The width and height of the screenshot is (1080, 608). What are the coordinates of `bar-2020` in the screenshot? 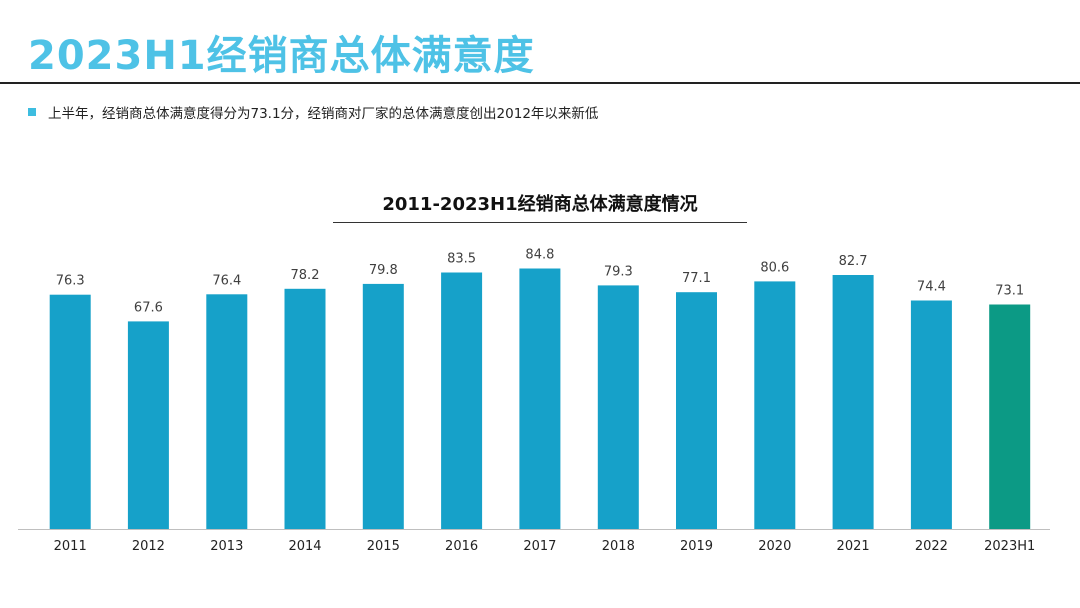 It's located at (775, 405).